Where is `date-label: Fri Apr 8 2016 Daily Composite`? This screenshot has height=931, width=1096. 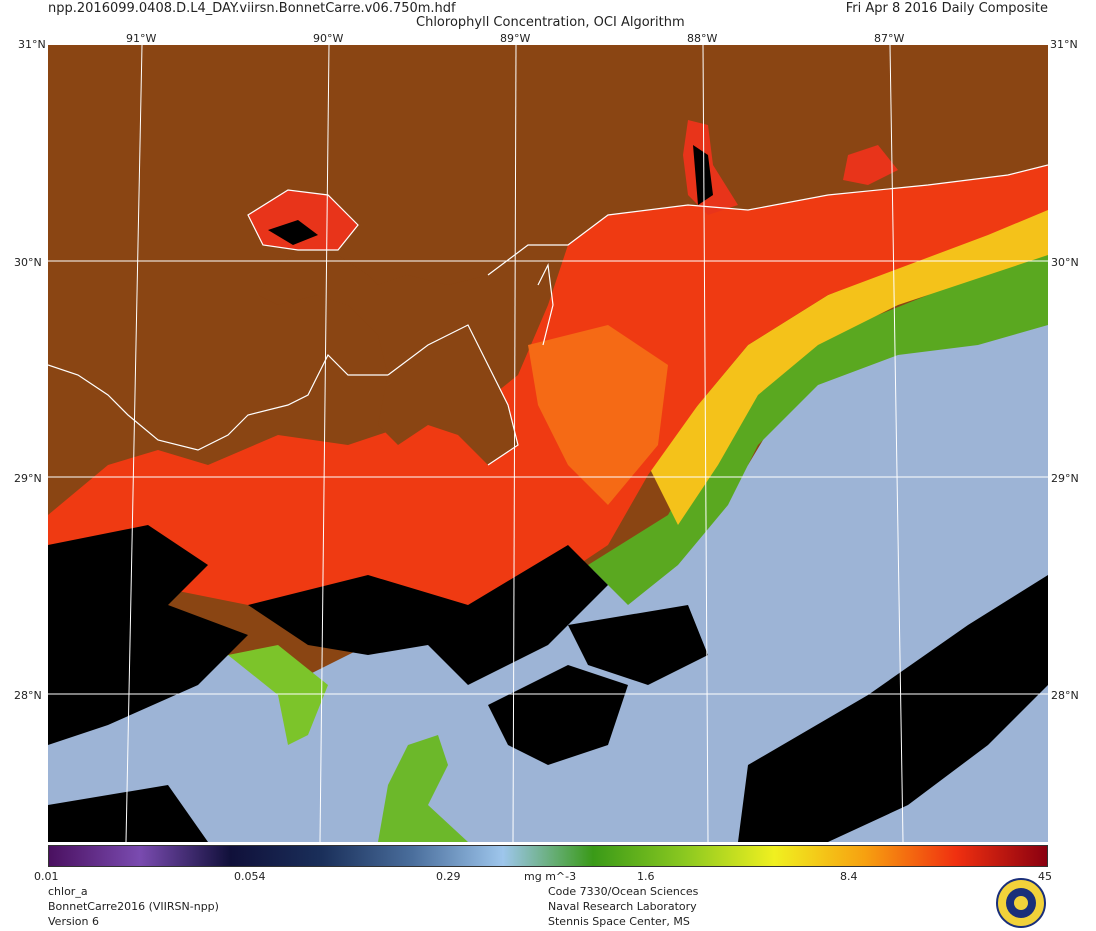 date-label: Fri Apr 8 2016 Daily Composite is located at coordinates (946, 8).